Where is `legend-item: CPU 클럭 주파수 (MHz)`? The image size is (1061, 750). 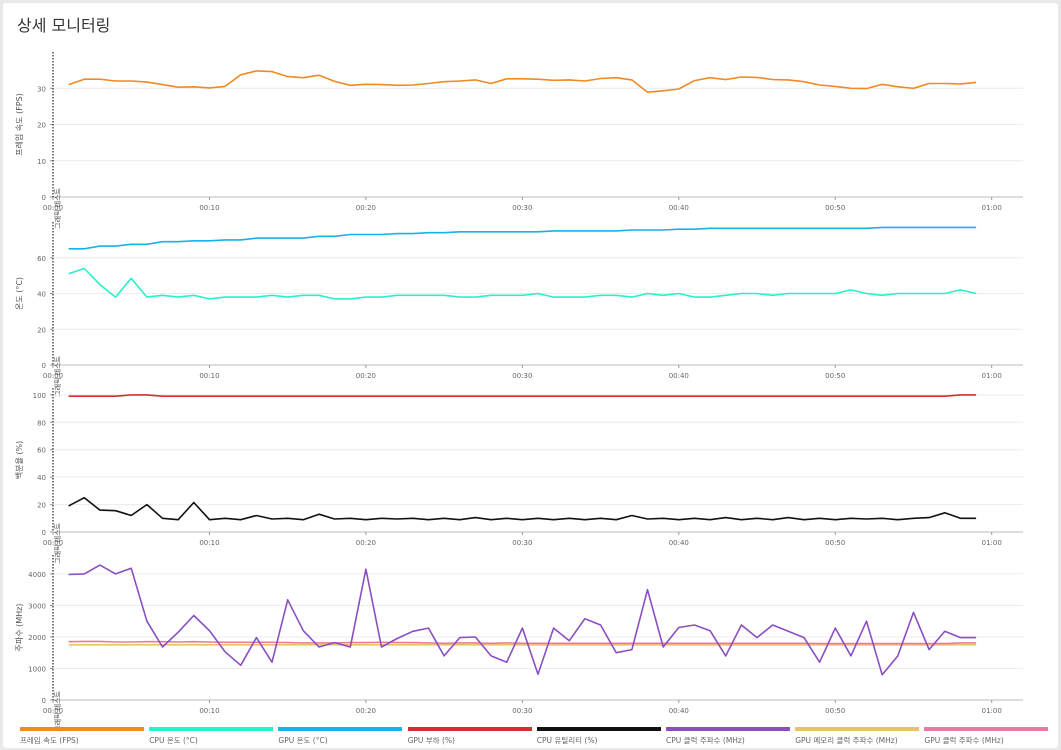 legend-item: CPU 클럭 주파수 (MHz) is located at coordinates (729, 737).